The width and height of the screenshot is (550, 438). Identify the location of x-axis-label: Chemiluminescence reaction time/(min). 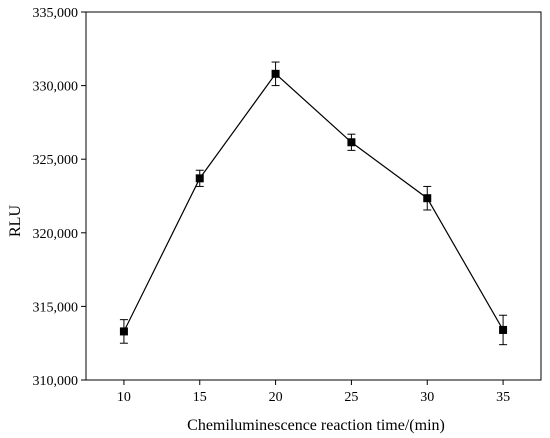
(316, 425).